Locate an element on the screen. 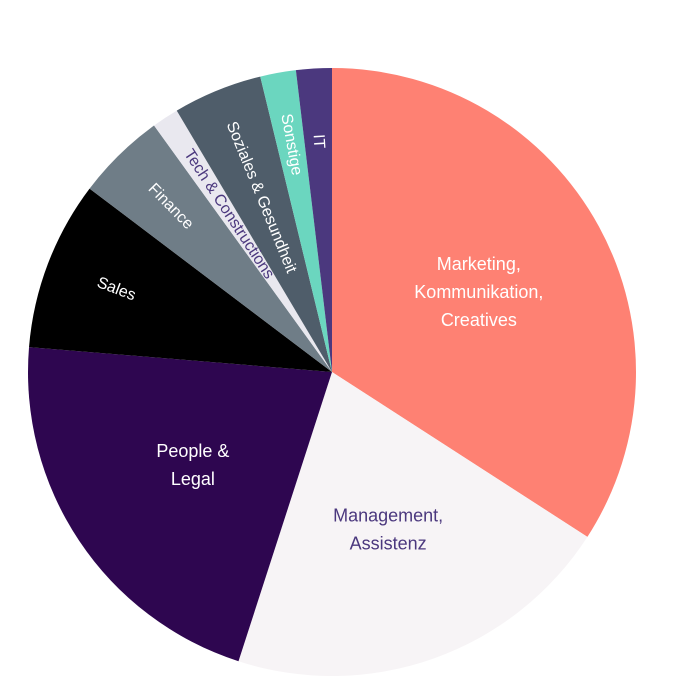 The width and height of the screenshot is (700, 700). slice-label-management-assistenz: Management, Assistenz is located at coordinates (388, 529).